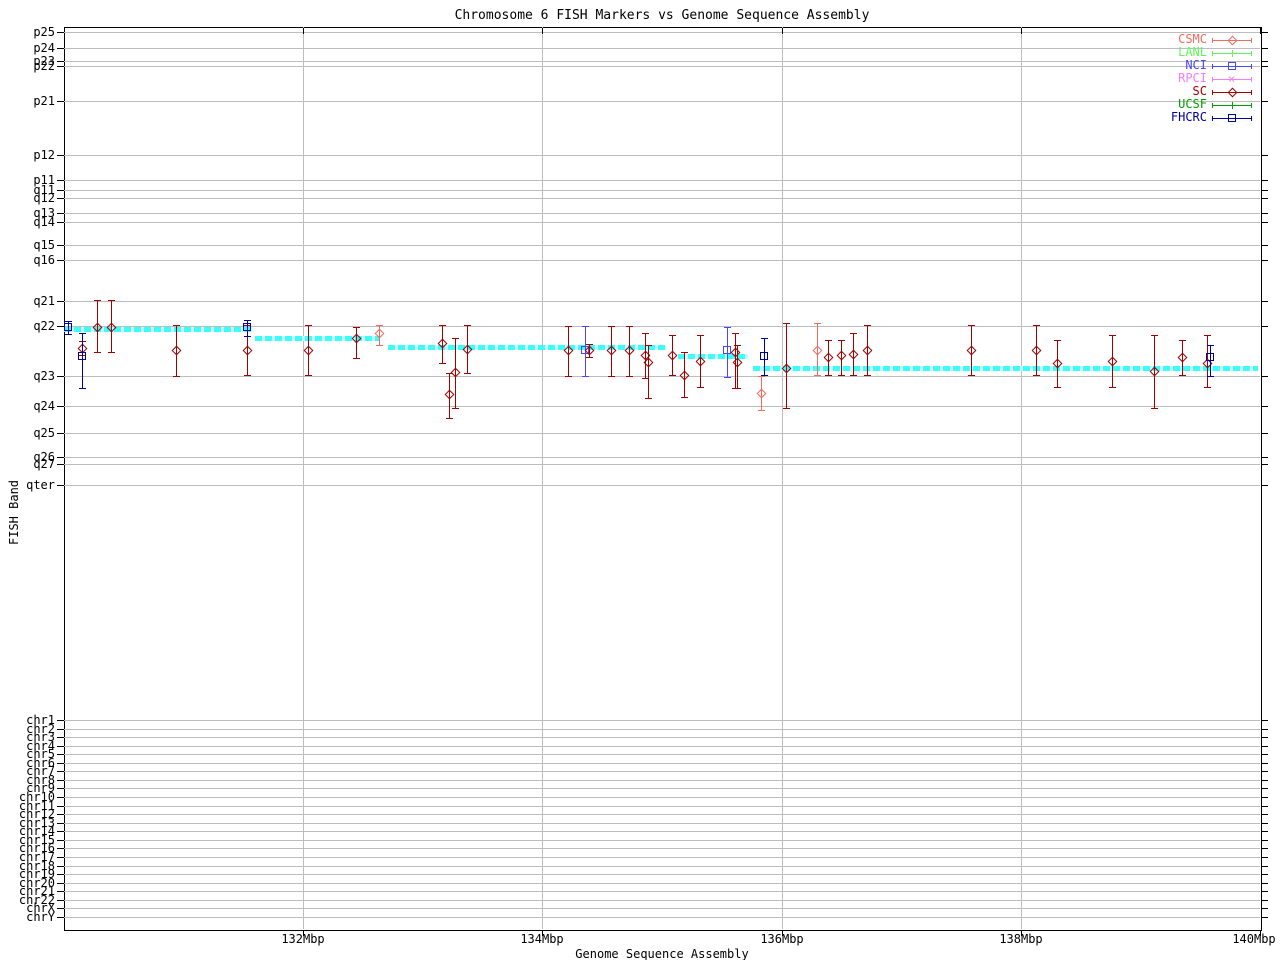  What do you see at coordinates (1192, 39) in the screenshot?
I see `legend-label-csmc: CSMC` at bounding box center [1192, 39].